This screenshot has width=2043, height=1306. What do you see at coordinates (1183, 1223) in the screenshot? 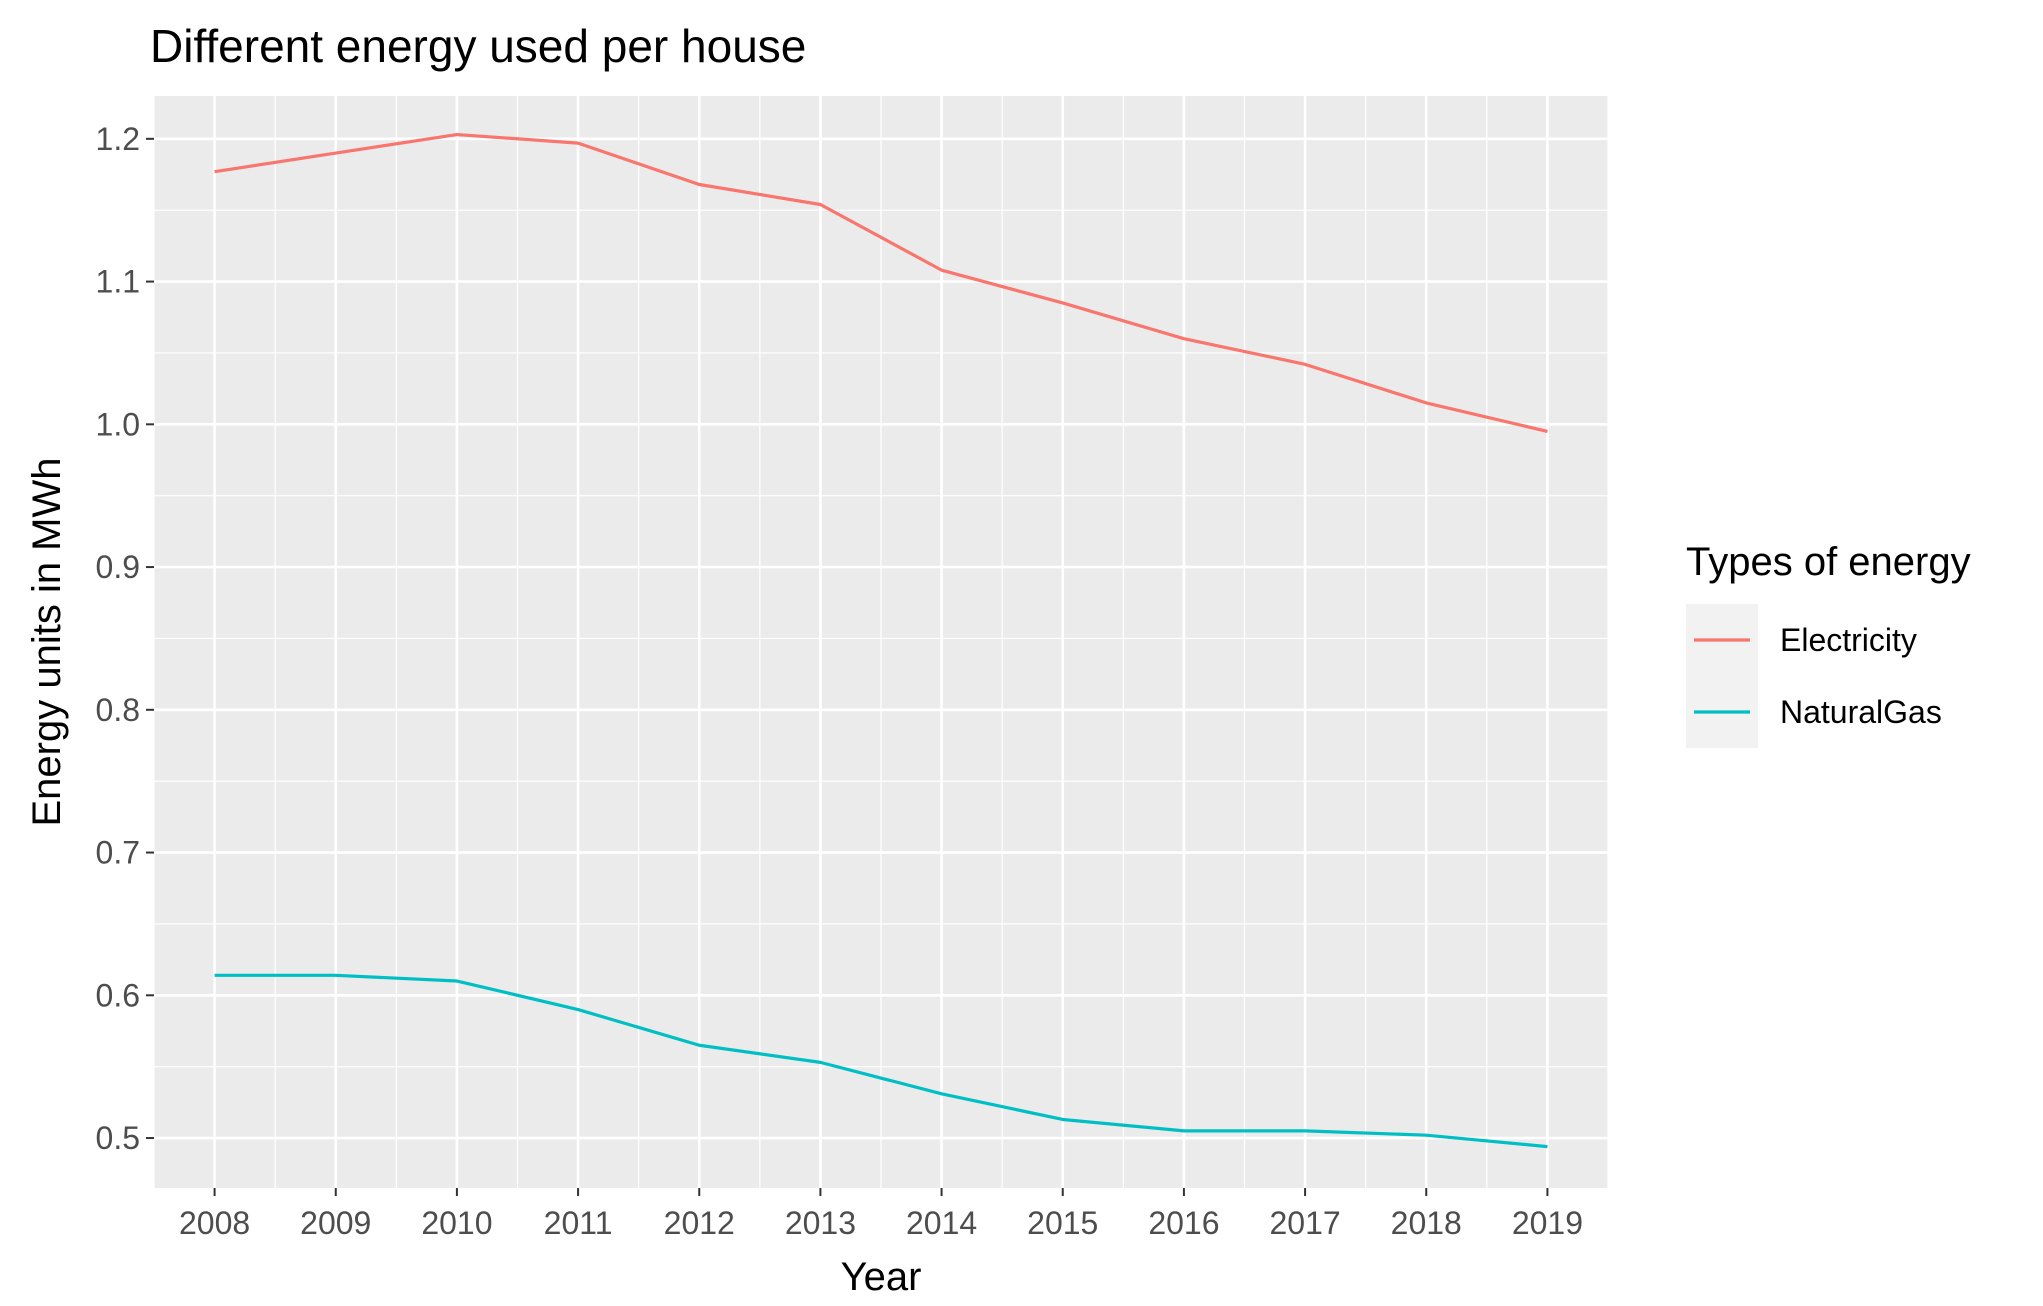
I see `x-tick-label: 2016` at bounding box center [1183, 1223].